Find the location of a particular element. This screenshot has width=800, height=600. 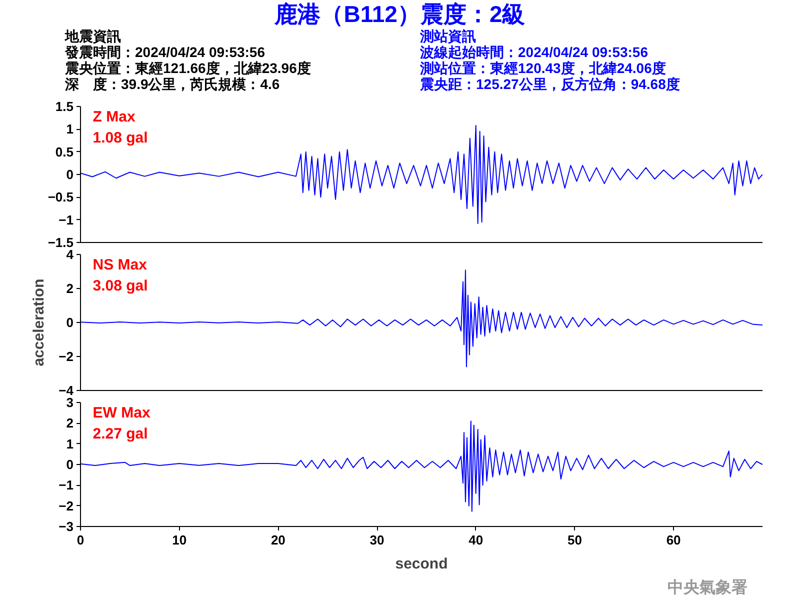

x-axis-title: second is located at coordinates (421, 564).